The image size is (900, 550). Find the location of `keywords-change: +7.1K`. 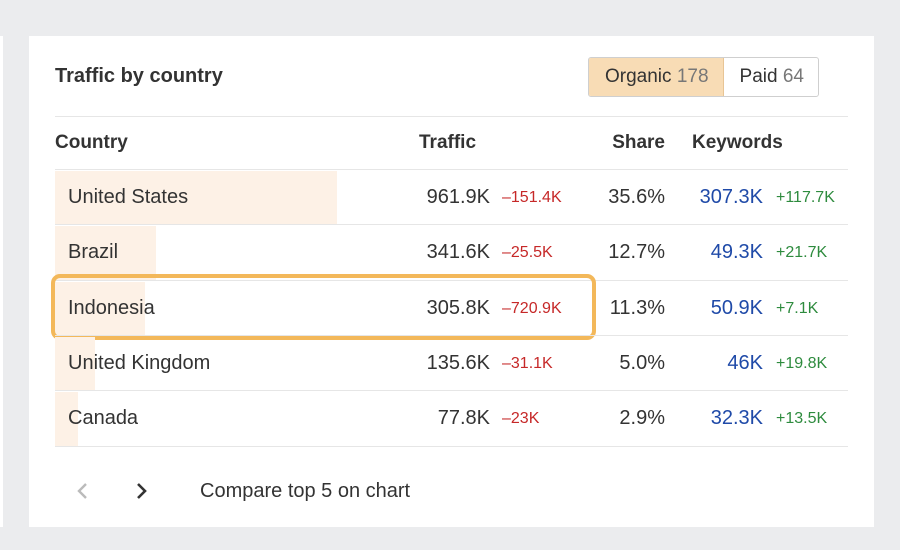

keywords-change: +7.1K is located at coordinates (797, 308).